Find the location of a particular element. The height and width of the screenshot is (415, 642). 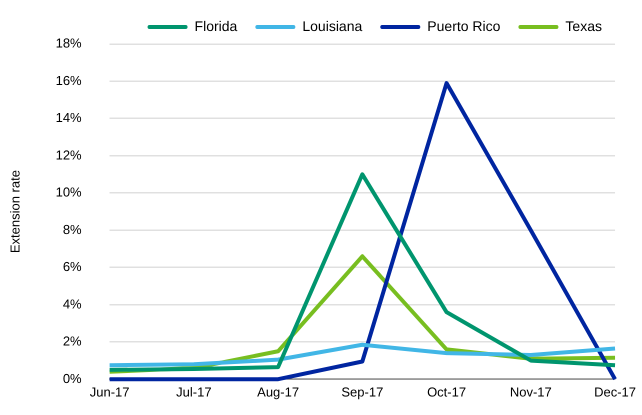

y-tick-label: 10% is located at coordinates (69, 192).